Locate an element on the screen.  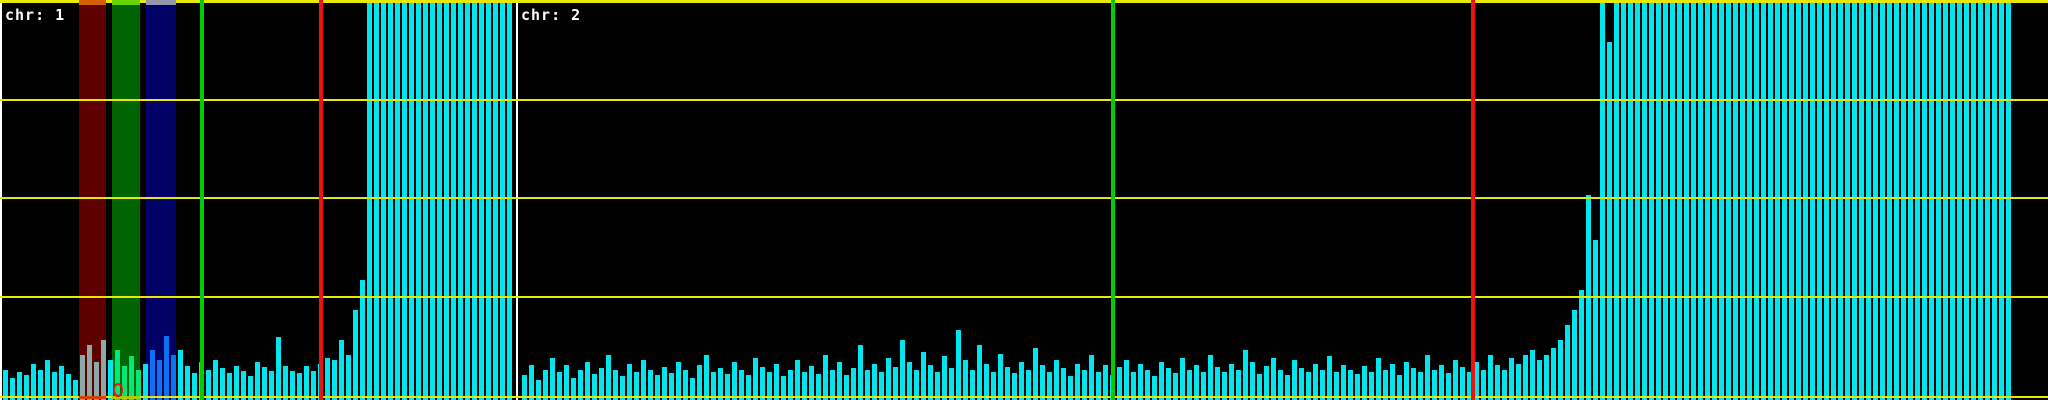
band-cap is located at coordinates (126, 2).